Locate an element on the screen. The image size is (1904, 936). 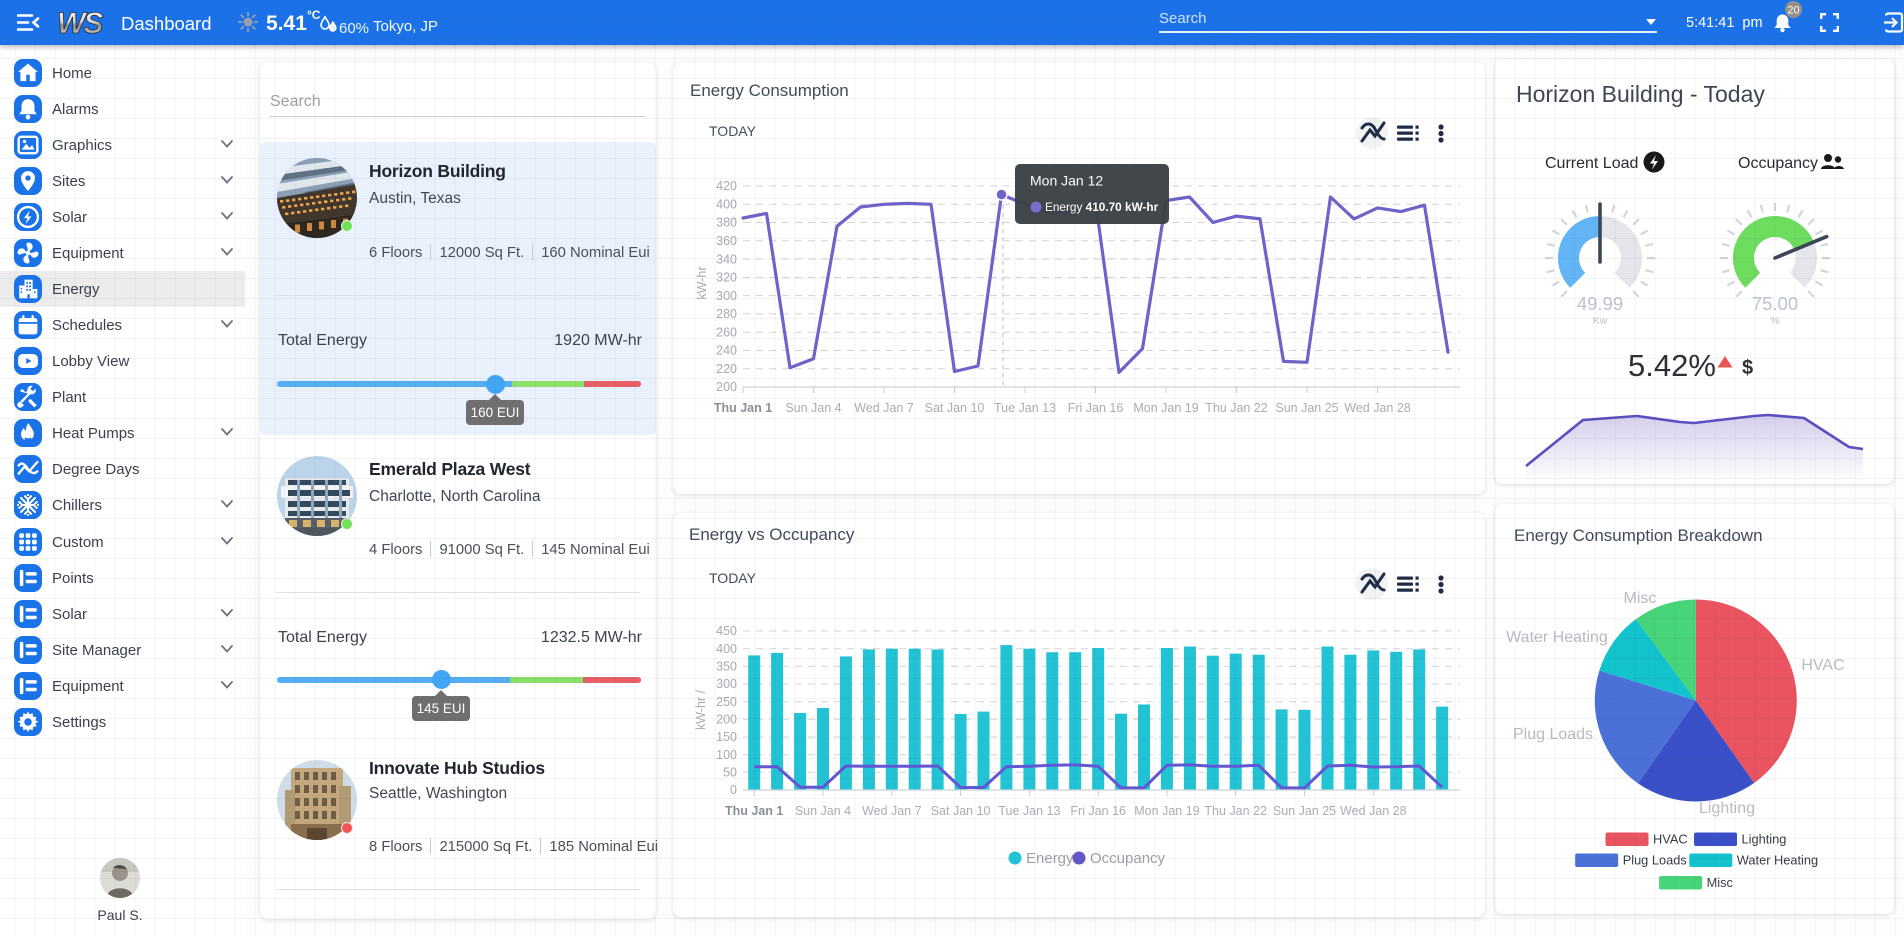
svg-text: 450 is located at coordinates (726, 631).